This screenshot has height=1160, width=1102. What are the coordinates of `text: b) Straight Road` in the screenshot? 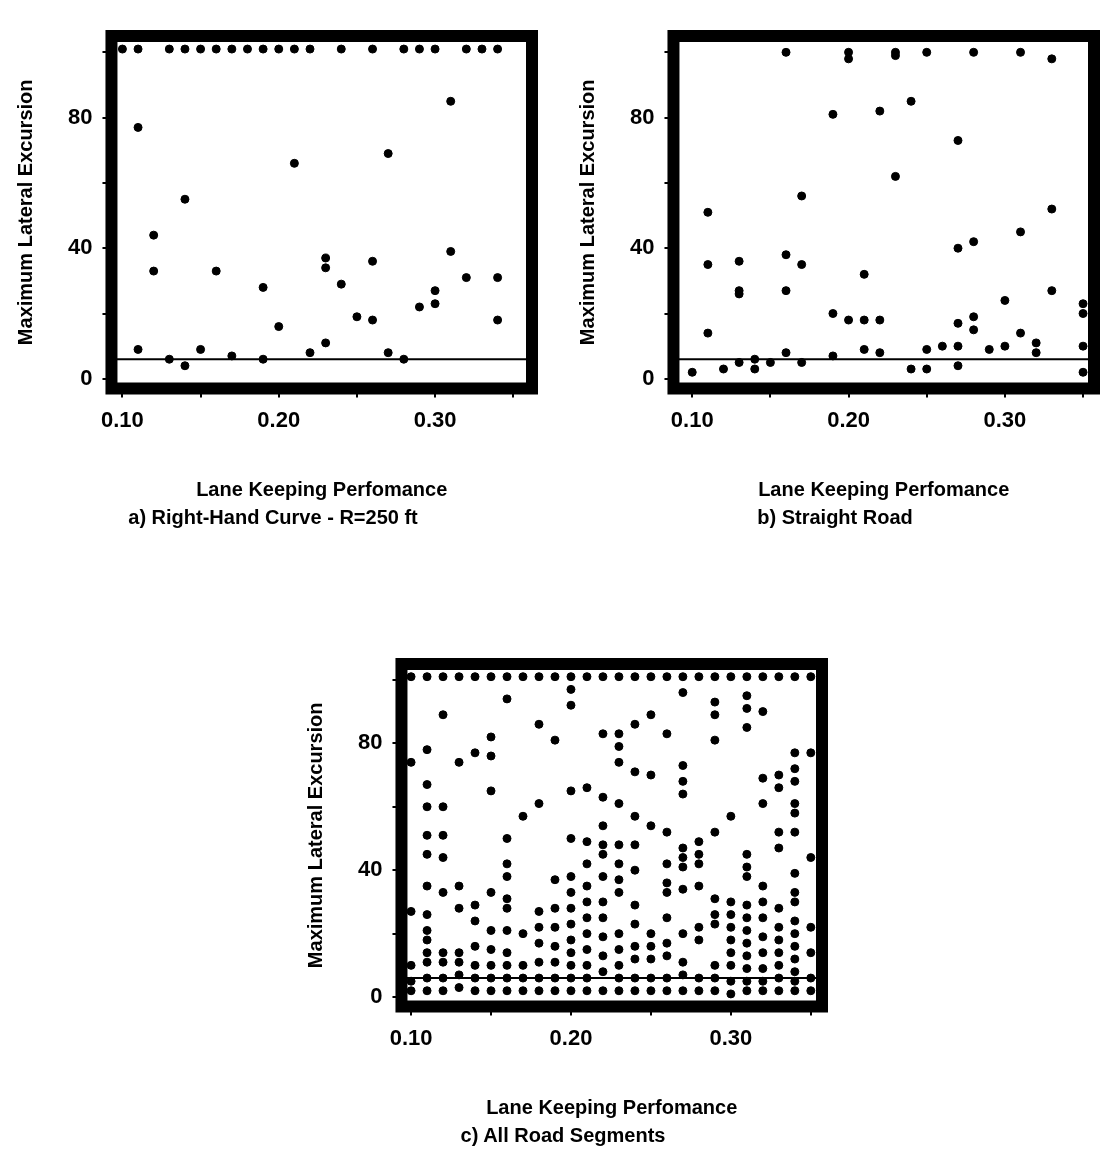 It's located at (835, 516).